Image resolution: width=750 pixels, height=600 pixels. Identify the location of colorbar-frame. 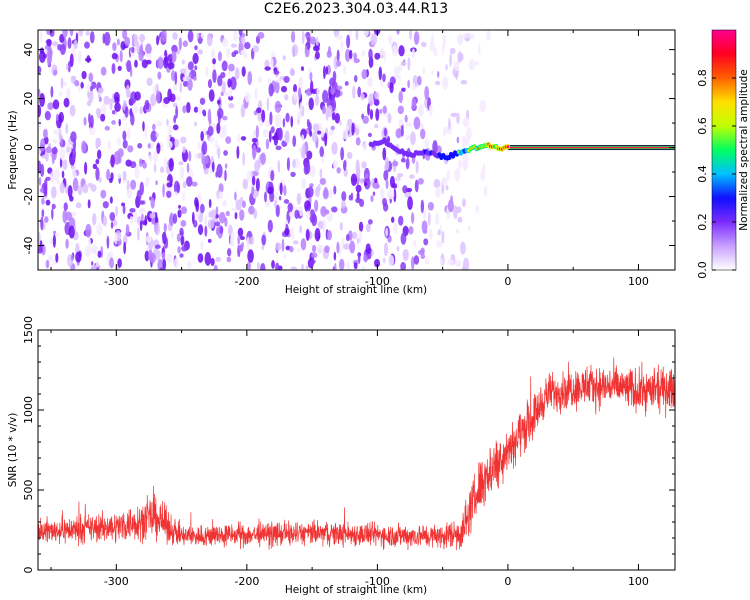
(724, 150).